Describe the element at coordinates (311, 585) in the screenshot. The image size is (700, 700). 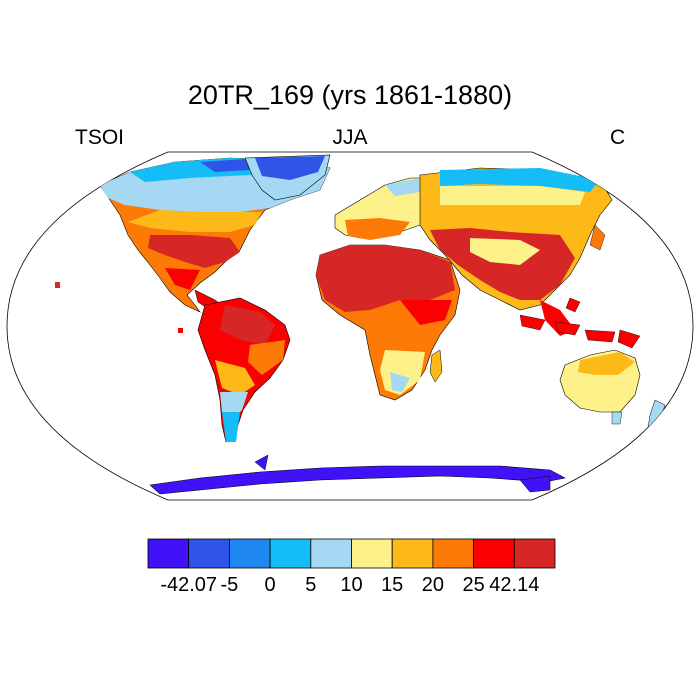
I see `colorbar-label: 5` at that location.